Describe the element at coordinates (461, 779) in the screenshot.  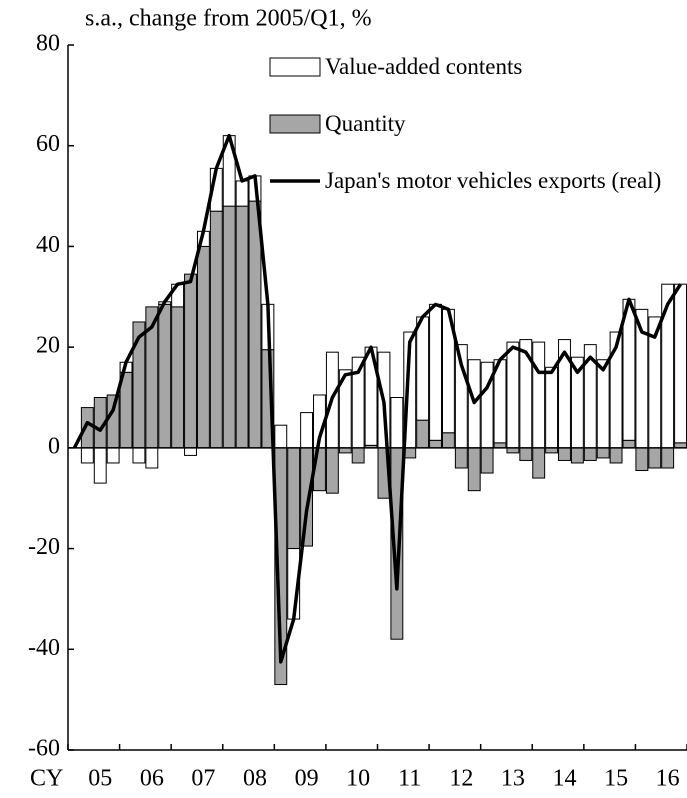
I see `x-tick-label: 12` at that location.